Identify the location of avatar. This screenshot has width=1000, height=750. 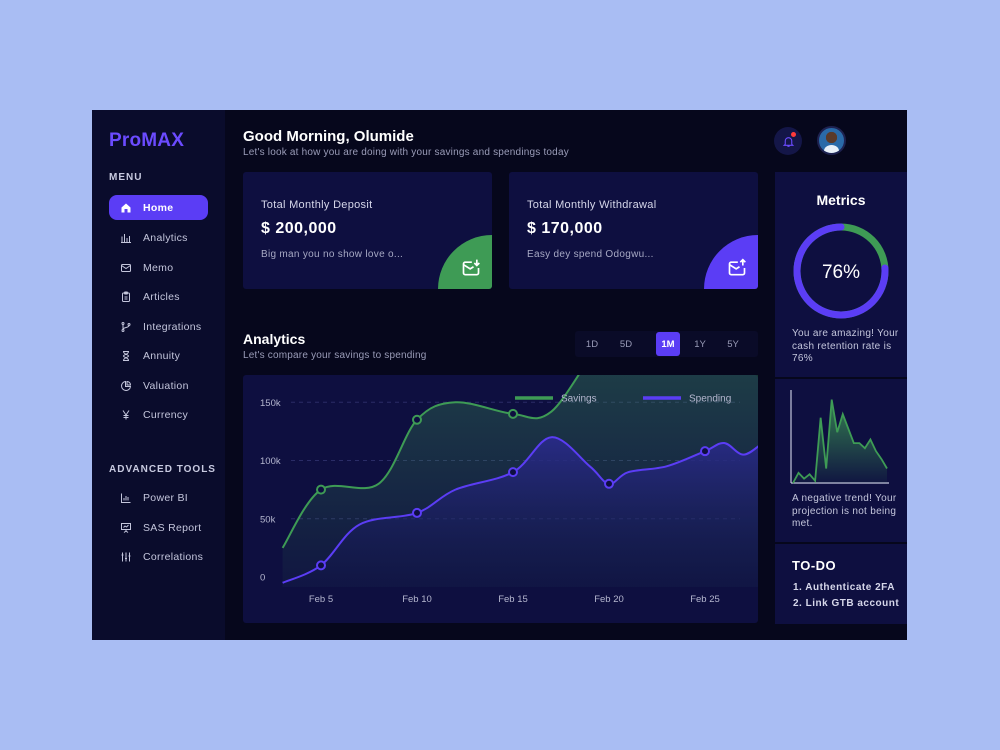
(831, 140).